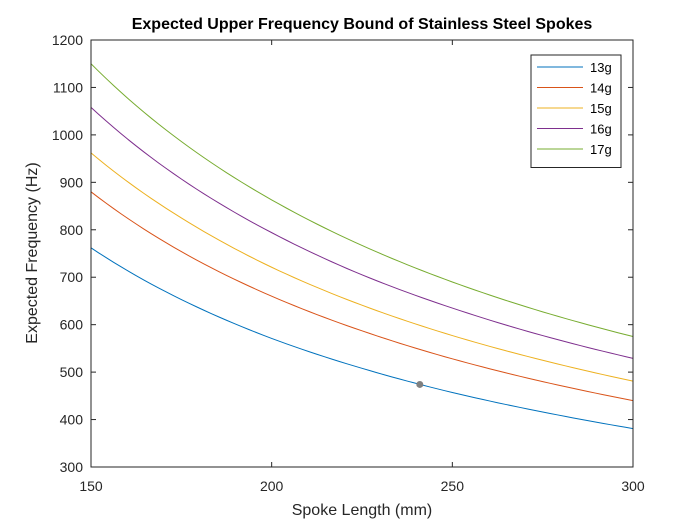  What do you see at coordinates (72, 230) in the screenshot?
I see `y-tick-label: 800` at bounding box center [72, 230].